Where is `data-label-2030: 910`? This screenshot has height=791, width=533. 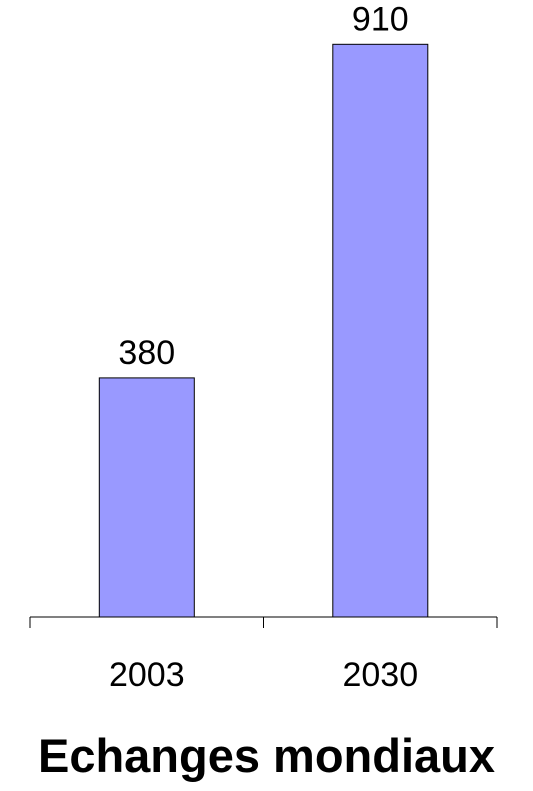 data-label-2030: 910 is located at coordinates (380, 19).